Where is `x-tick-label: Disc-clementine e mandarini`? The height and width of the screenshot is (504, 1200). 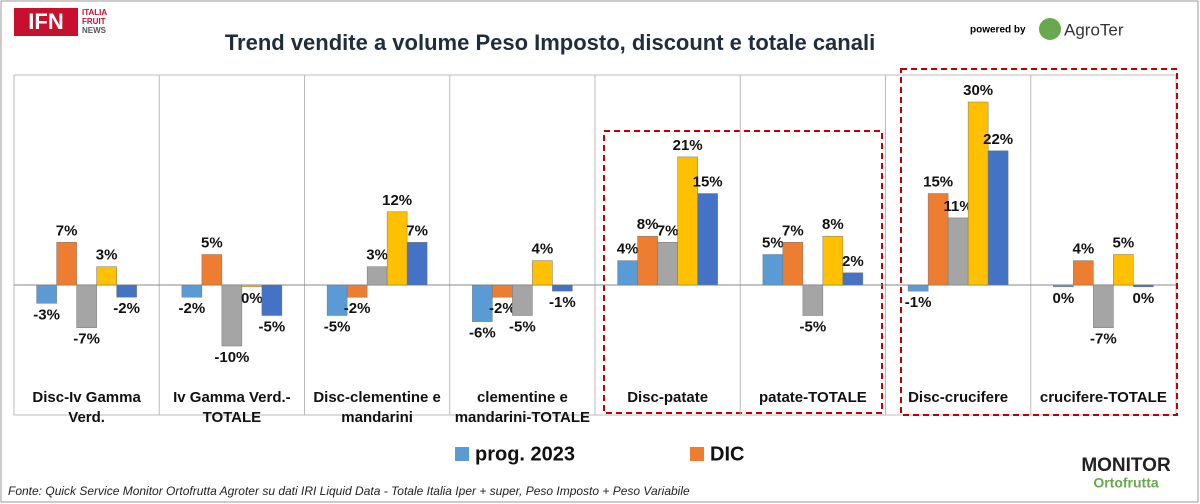
x-tick-label: Disc-clementine e mandarini is located at coordinates (377, 407).